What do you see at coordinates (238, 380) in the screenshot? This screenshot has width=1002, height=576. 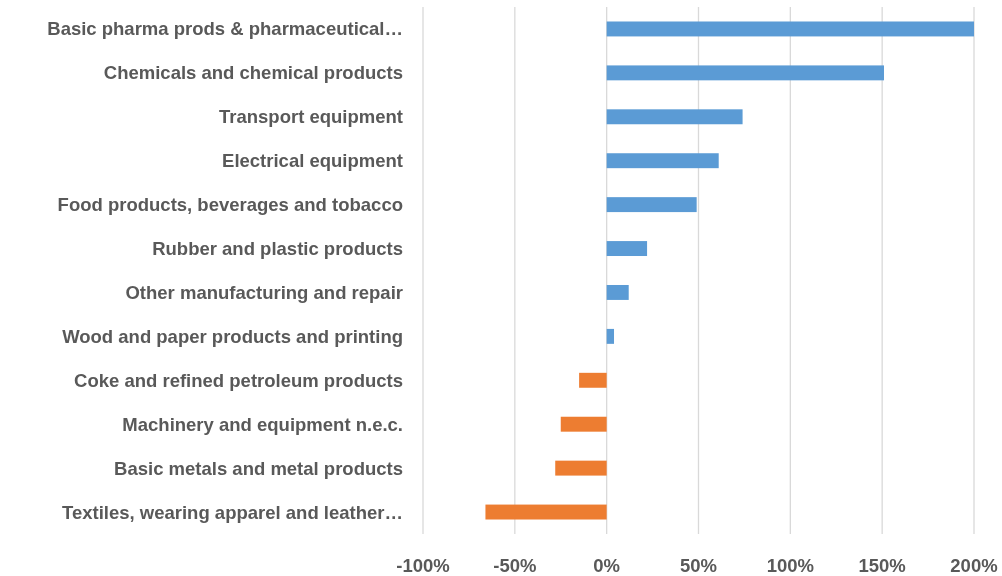 I see `y-tick-label: Coke and refined petroleum products` at bounding box center [238, 380].